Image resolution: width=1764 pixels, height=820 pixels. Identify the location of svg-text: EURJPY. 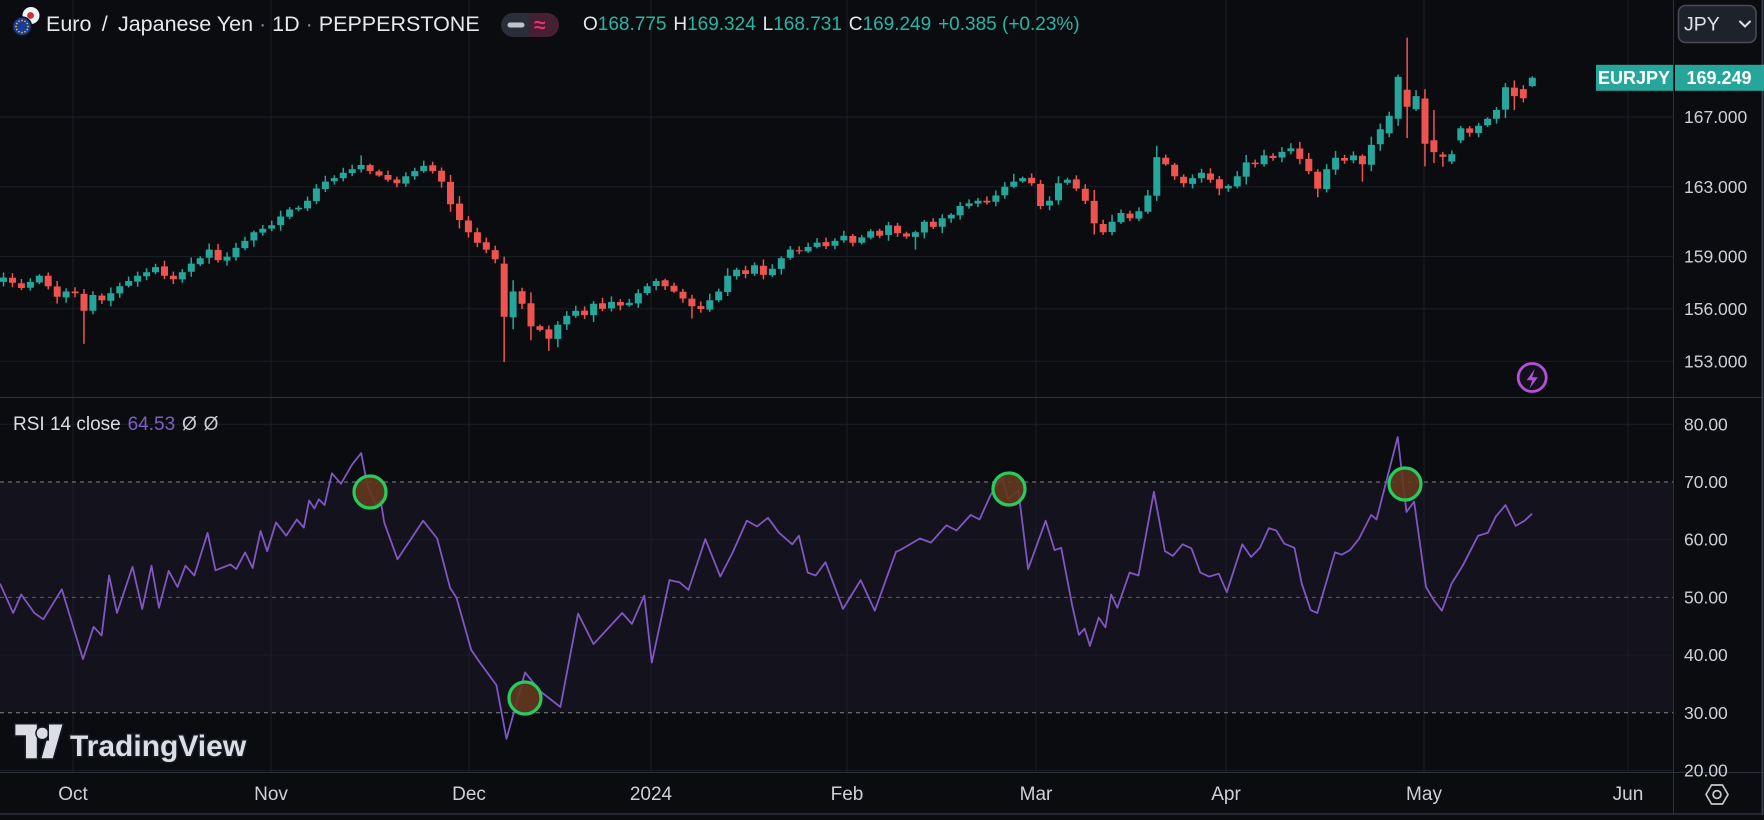
(1634, 78).